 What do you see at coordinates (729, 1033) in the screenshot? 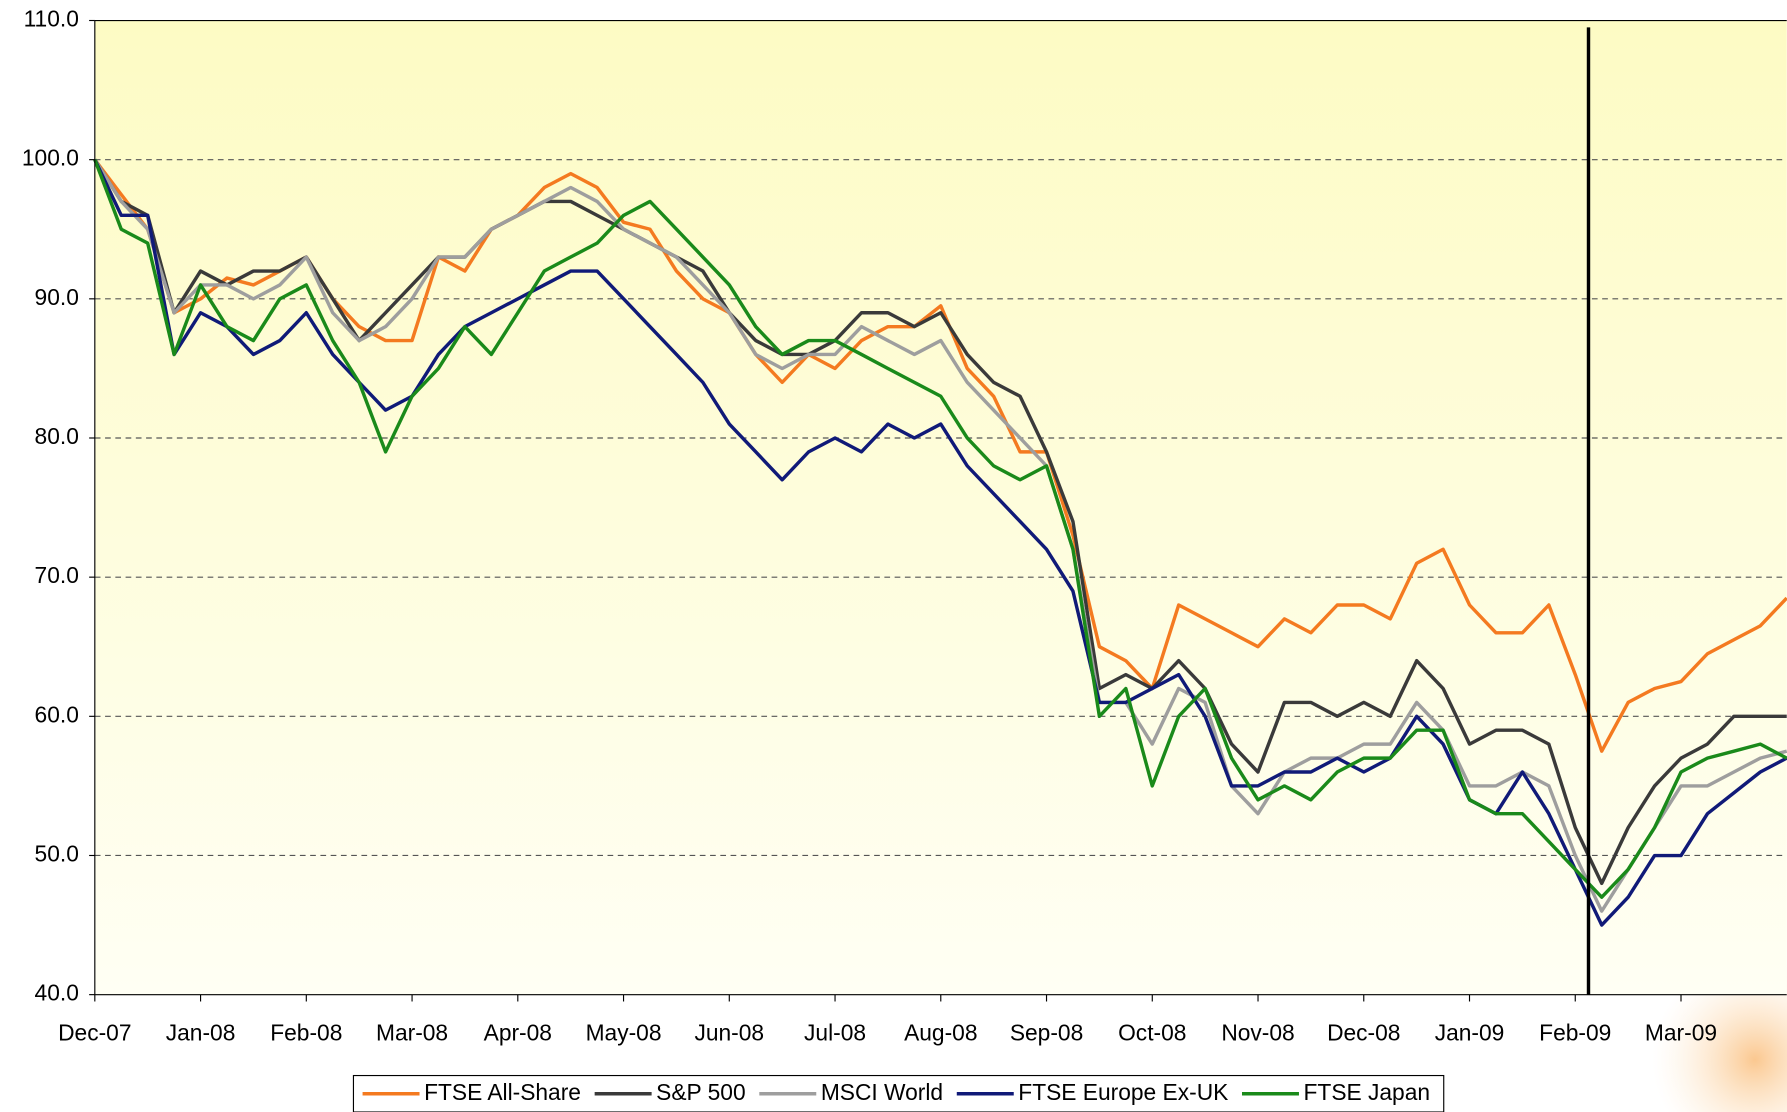
I see `x-tick-label: Jun-08` at bounding box center [729, 1033].